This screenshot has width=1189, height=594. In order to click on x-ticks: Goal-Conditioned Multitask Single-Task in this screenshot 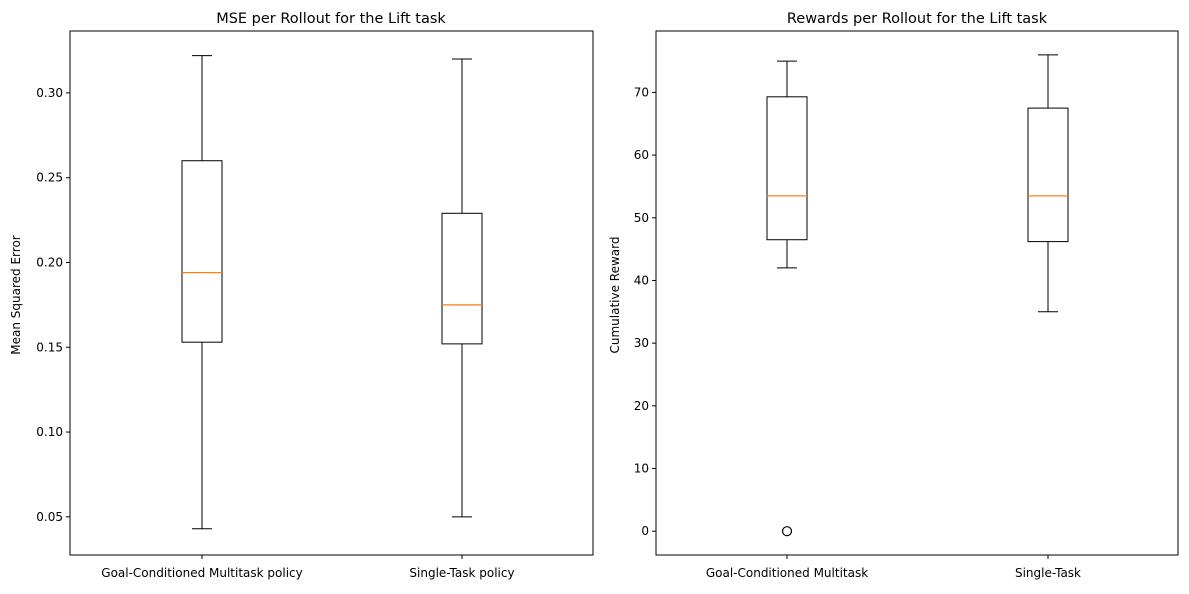, I will do `click(893, 567)`.